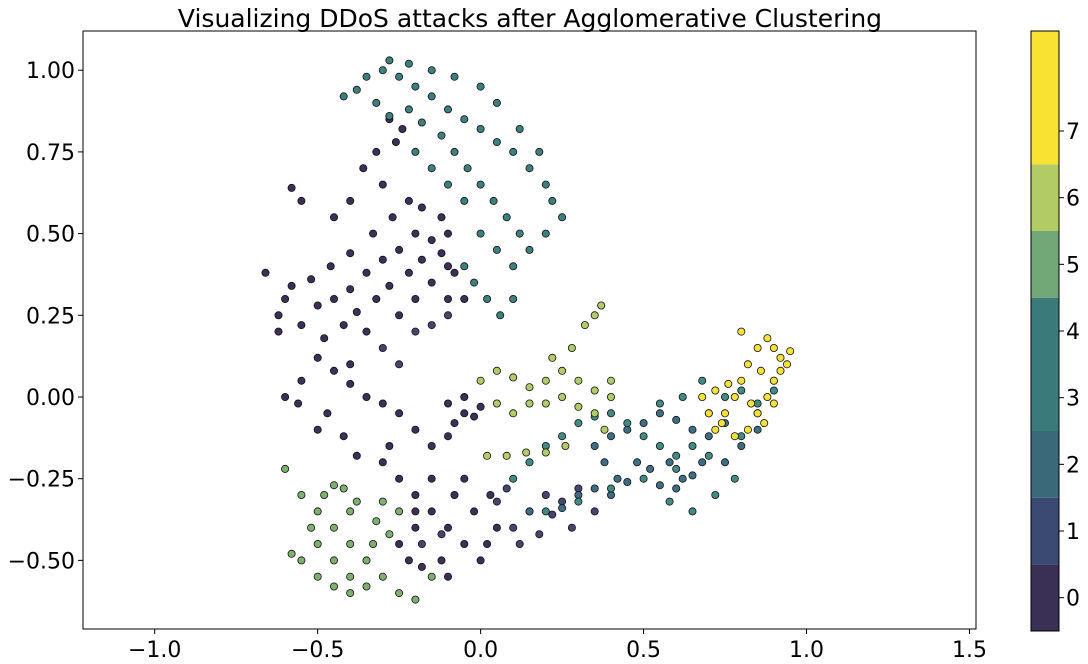 The height and width of the screenshot is (664, 1088). Describe the element at coordinates (50, 235) in the screenshot. I see `y-tick-label: 0.50` at that location.